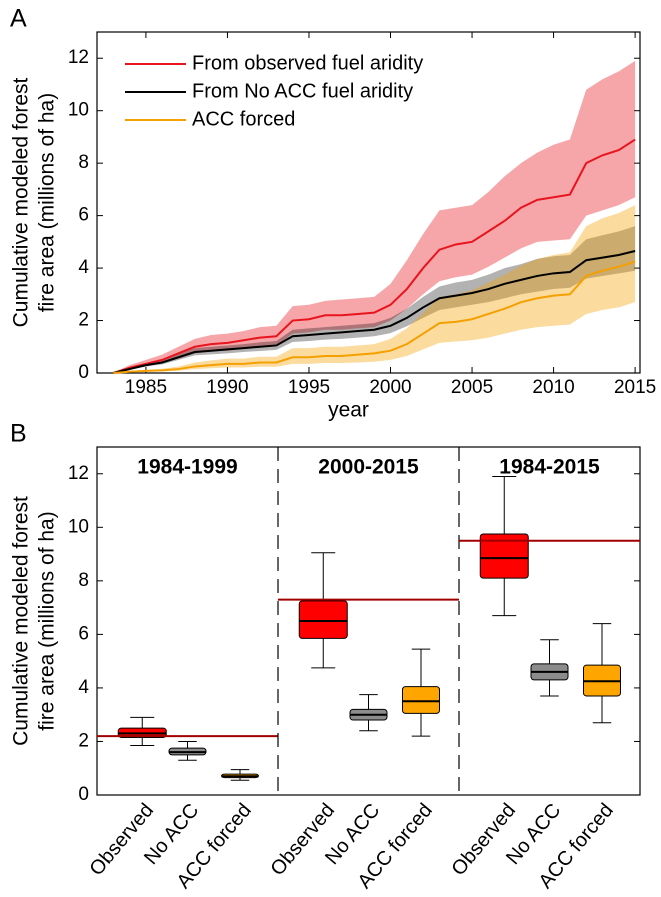  I want to click on group-title: 1984-2015, so click(549, 467).